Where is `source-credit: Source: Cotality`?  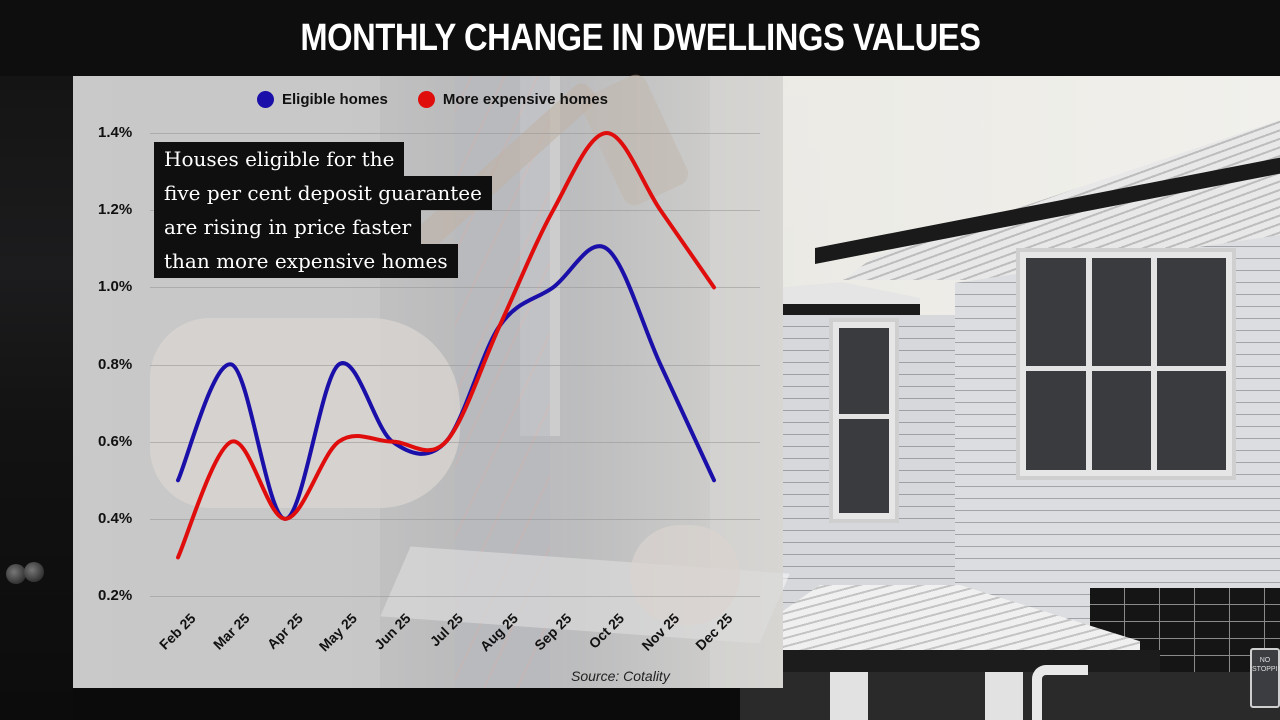
source-credit: Source: Cotality is located at coordinates (620, 676).